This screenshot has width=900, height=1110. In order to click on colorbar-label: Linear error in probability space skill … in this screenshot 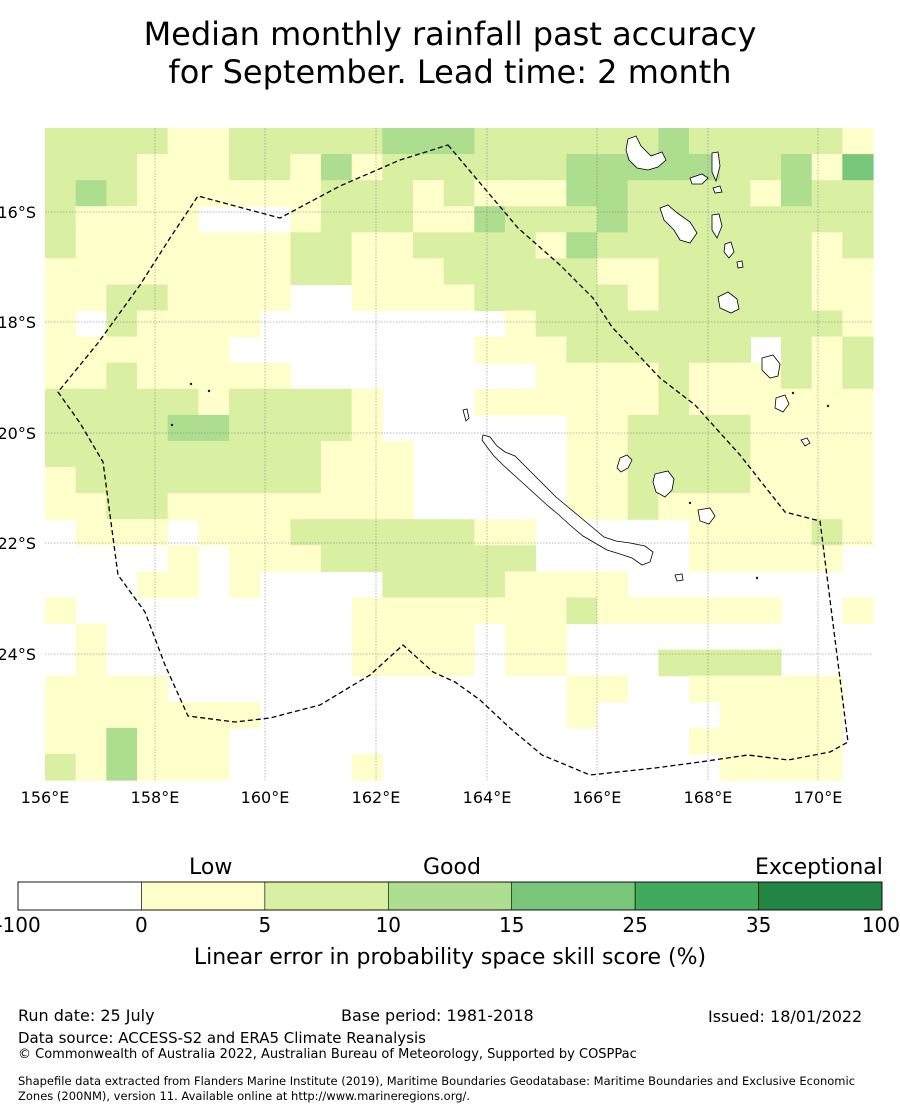, I will do `click(450, 957)`.